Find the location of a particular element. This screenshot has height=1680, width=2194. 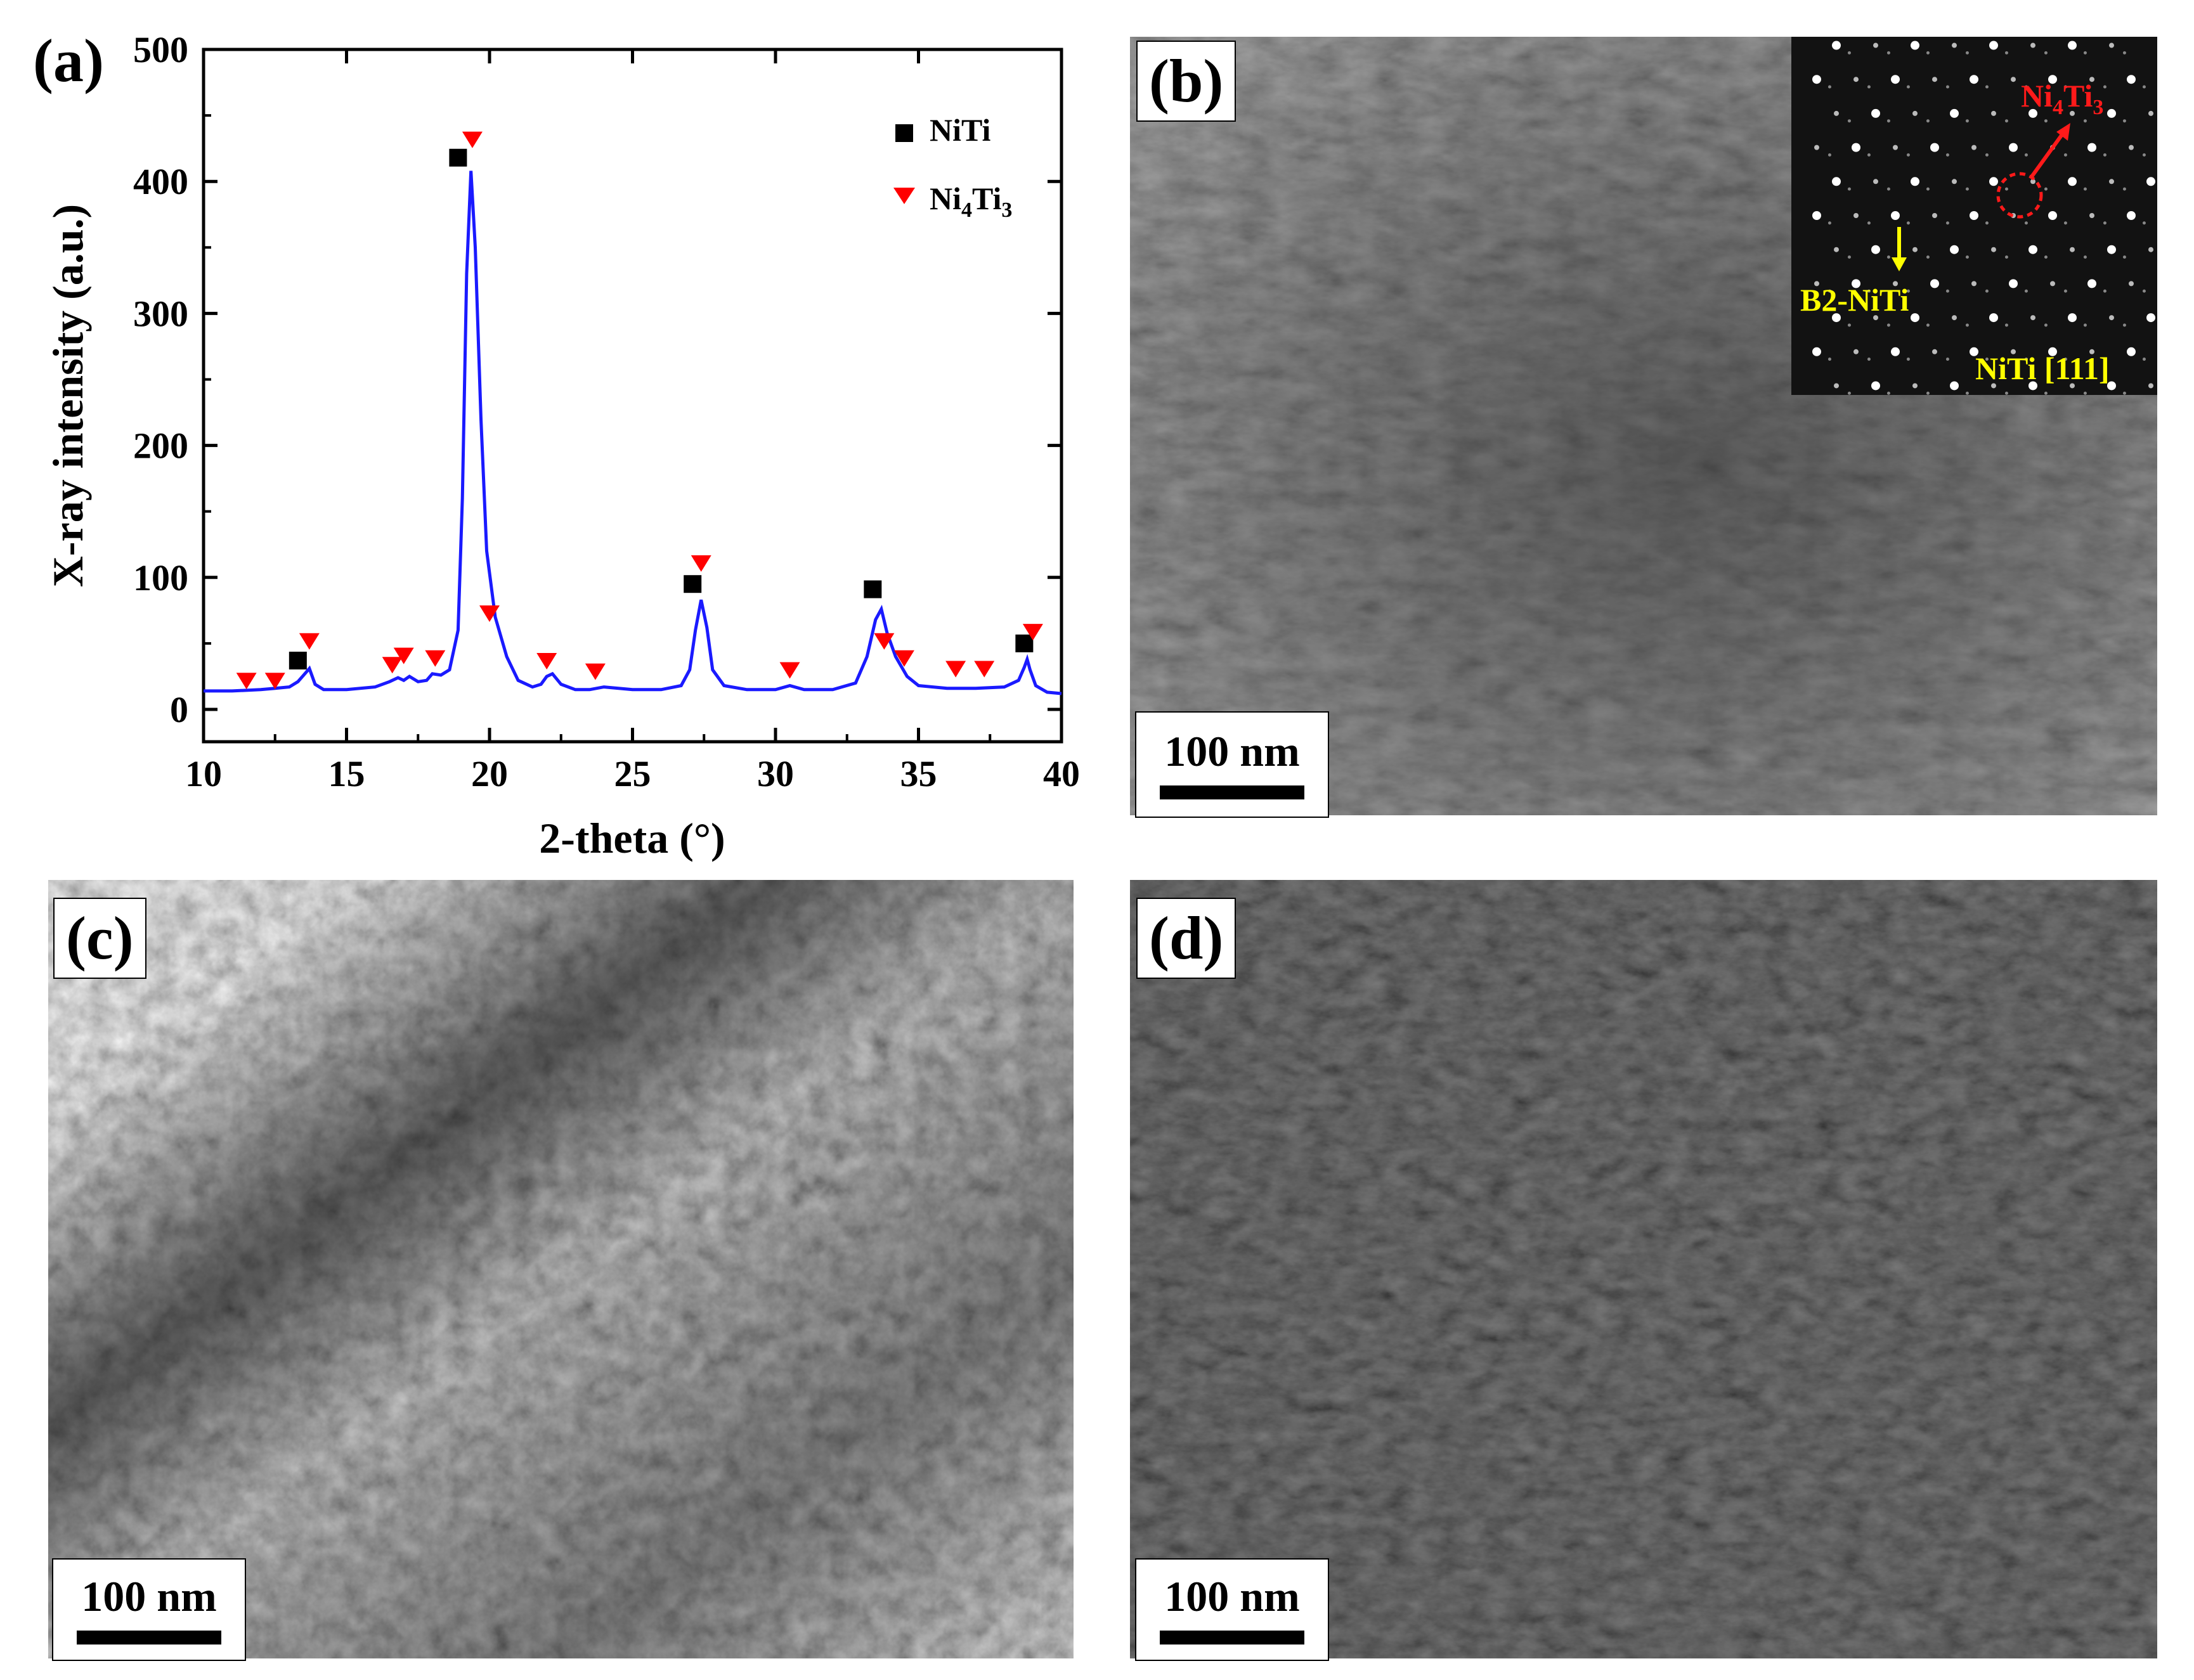

legend-niti-label: NiTi is located at coordinates (960, 130).